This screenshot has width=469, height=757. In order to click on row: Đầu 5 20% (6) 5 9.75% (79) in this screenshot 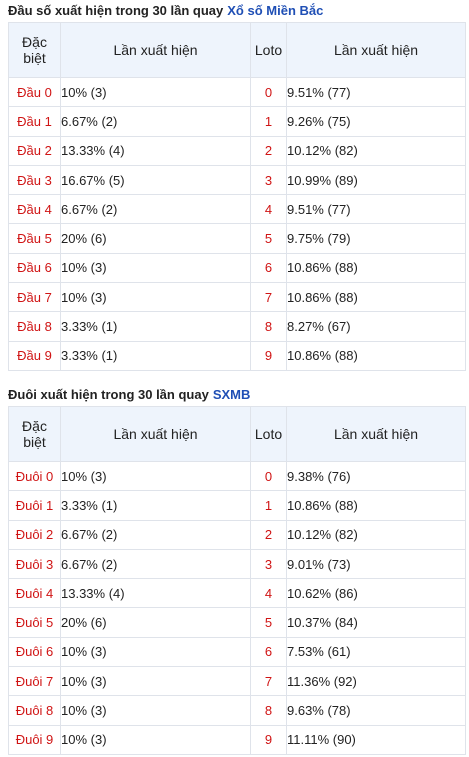, I will do `click(237, 238)`.